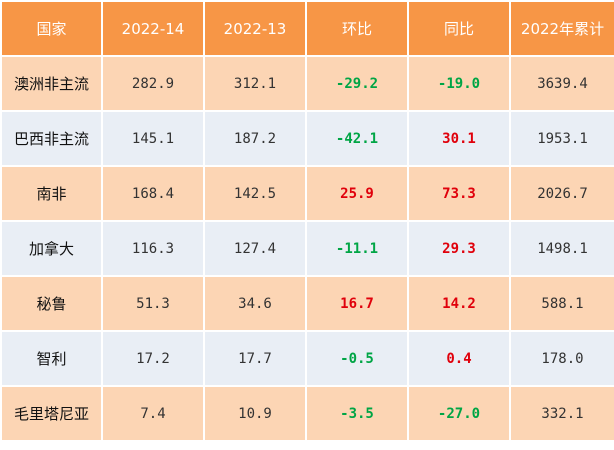 The image size is (614, 450). I want to click on cell-country: 南非, so click(51, 193).